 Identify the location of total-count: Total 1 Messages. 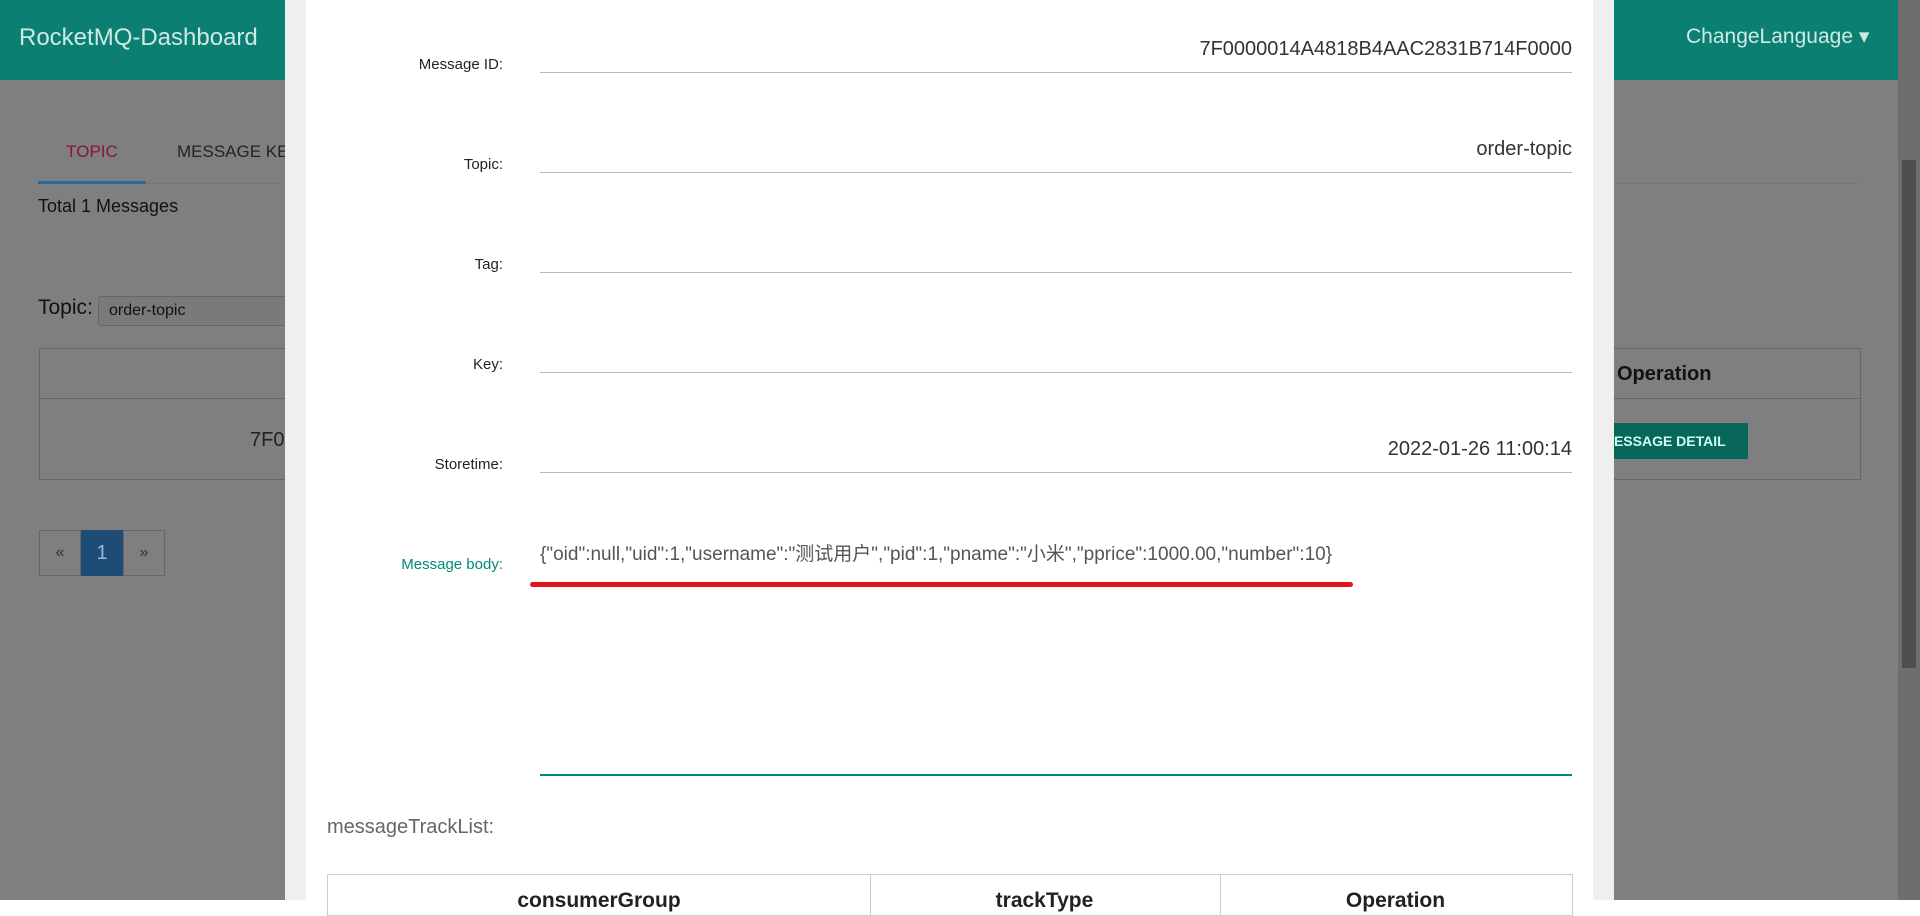
(108, 206).